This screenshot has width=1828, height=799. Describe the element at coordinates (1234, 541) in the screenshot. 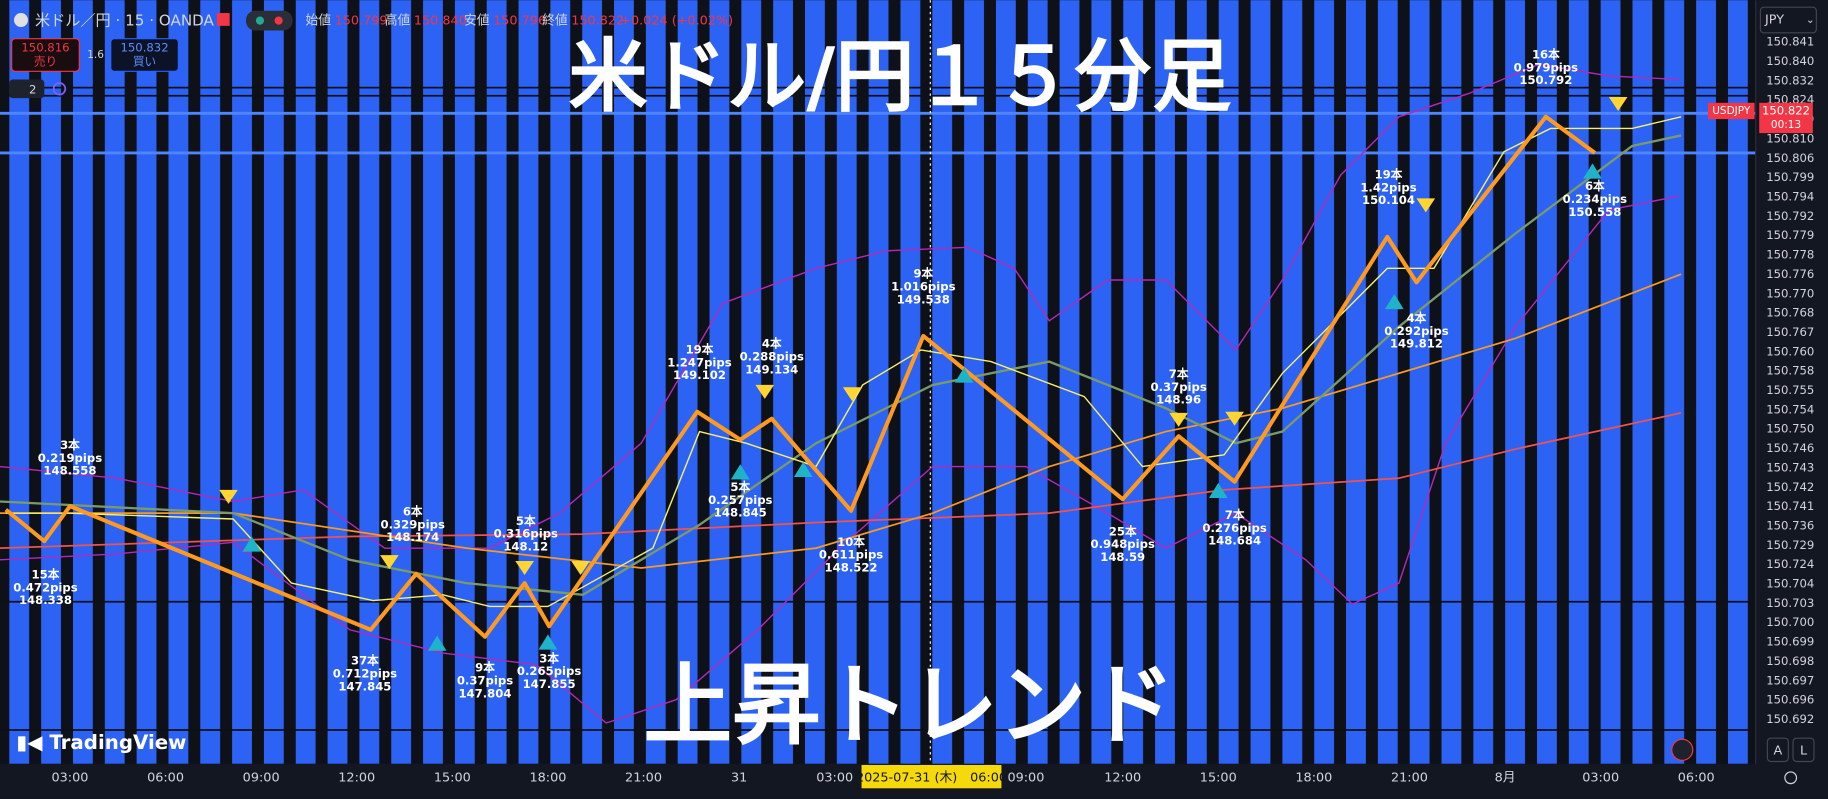

I see `annotation-price: 148.684` at that location.